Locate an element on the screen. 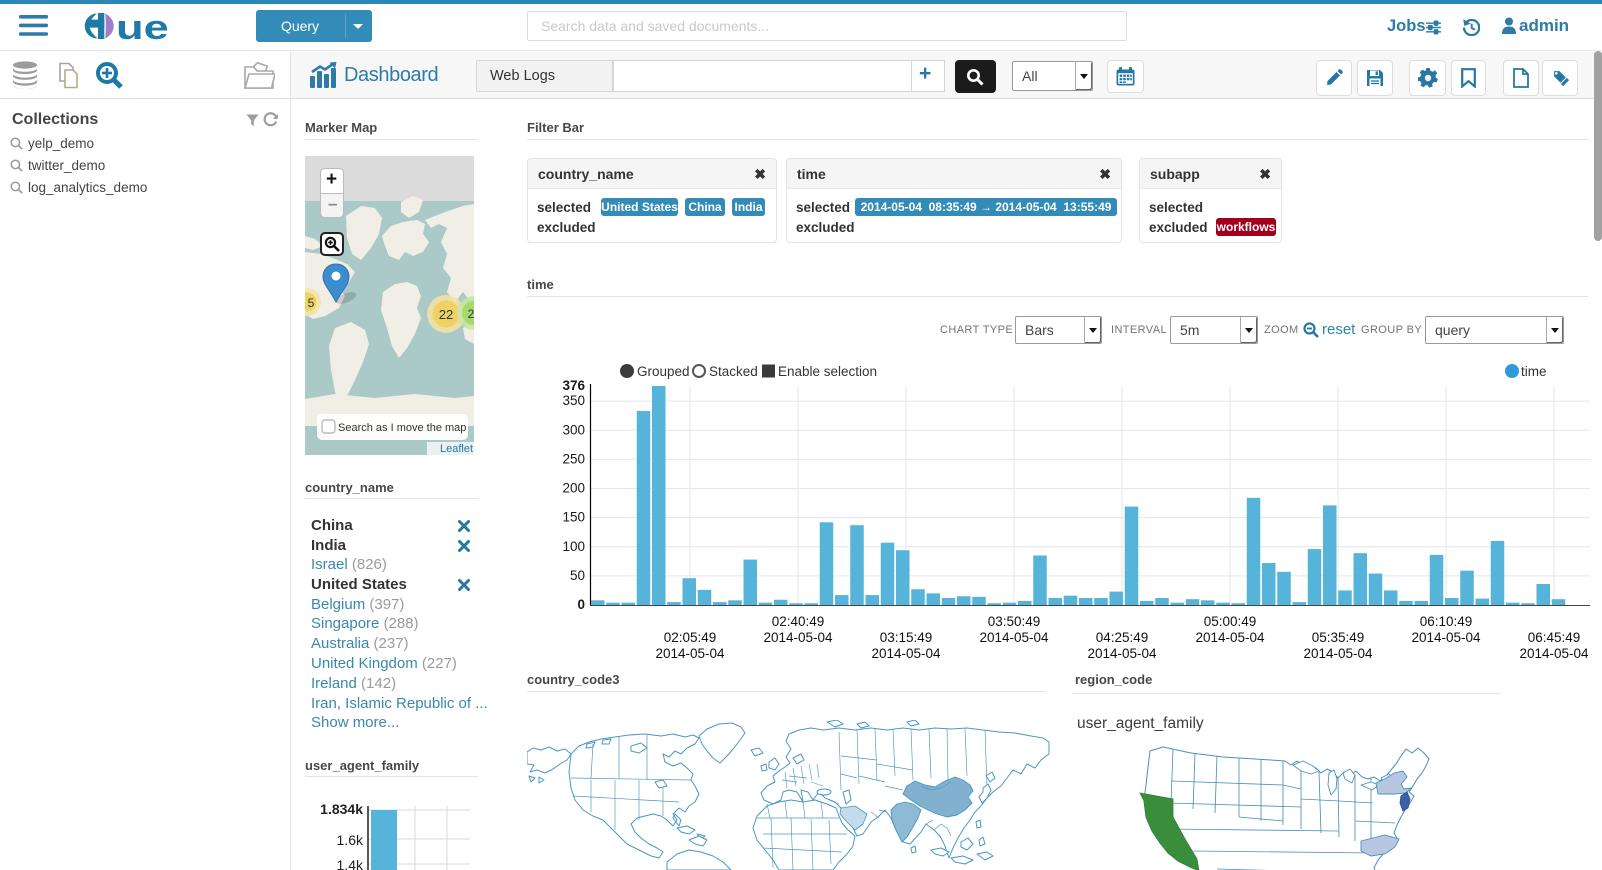 The height and width of the screenshot is (870, 1602). svg-text: 03:15:49 is located at coordinates (906, 637).